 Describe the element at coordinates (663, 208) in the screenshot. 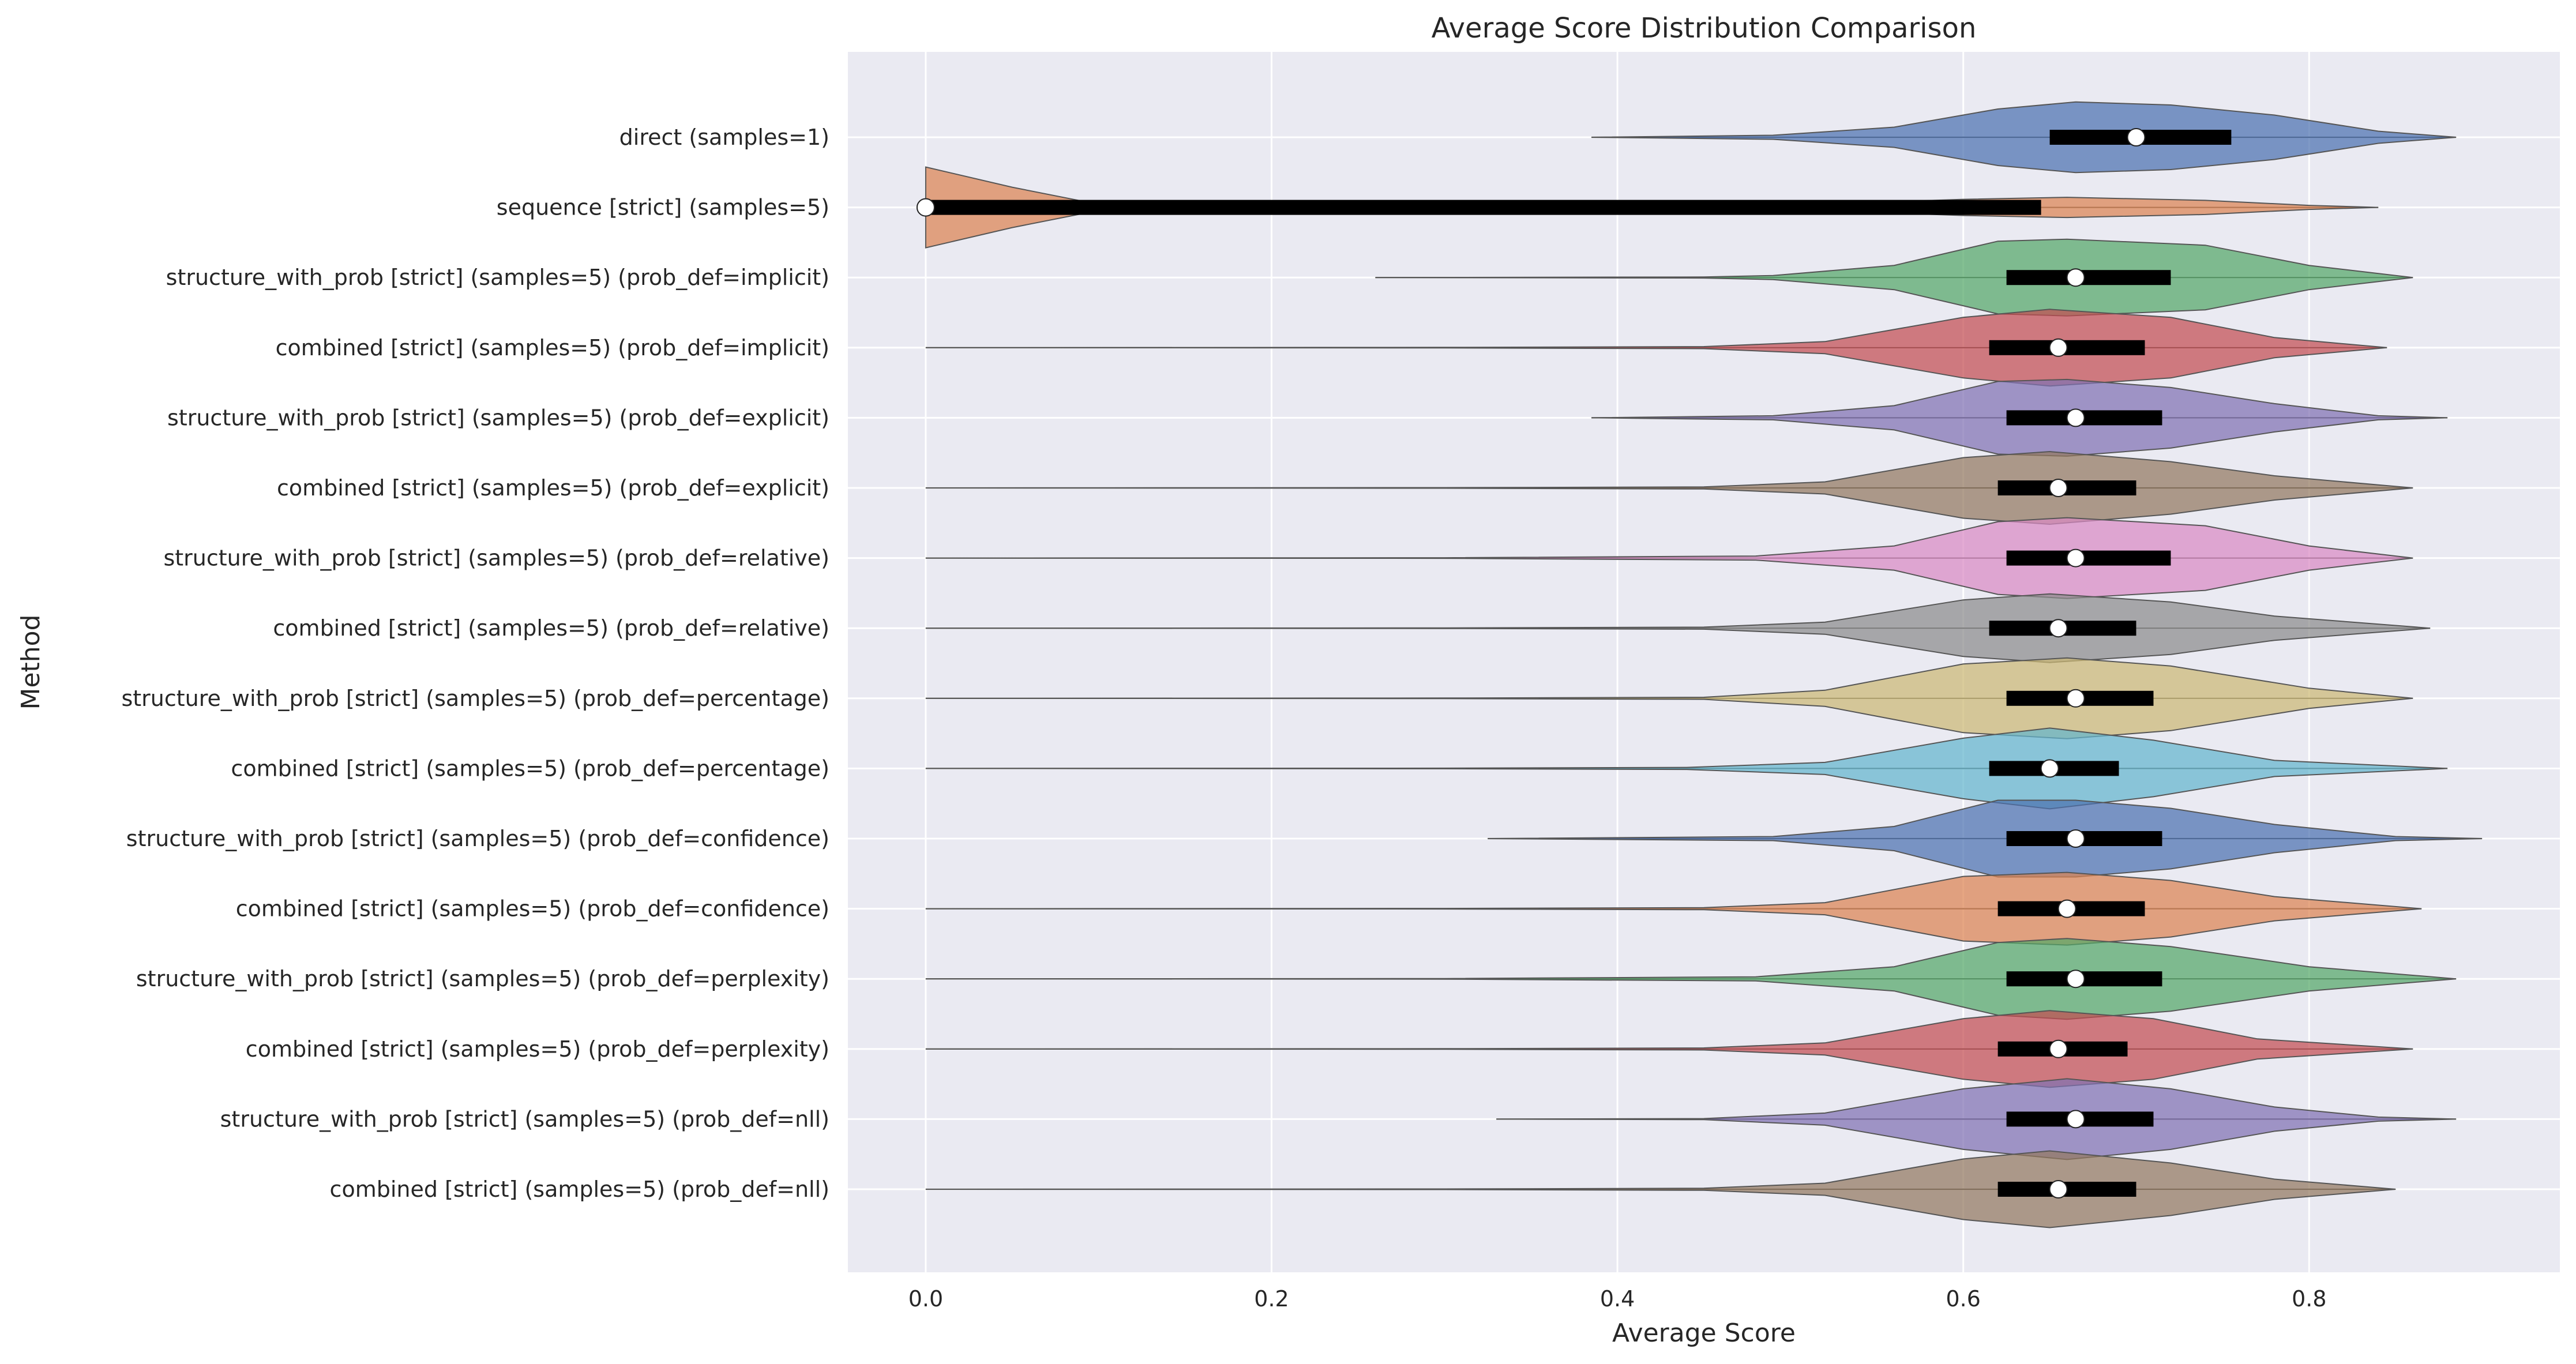

I see `y-tick-label: sequence [strict] (samples=5)` at that location.